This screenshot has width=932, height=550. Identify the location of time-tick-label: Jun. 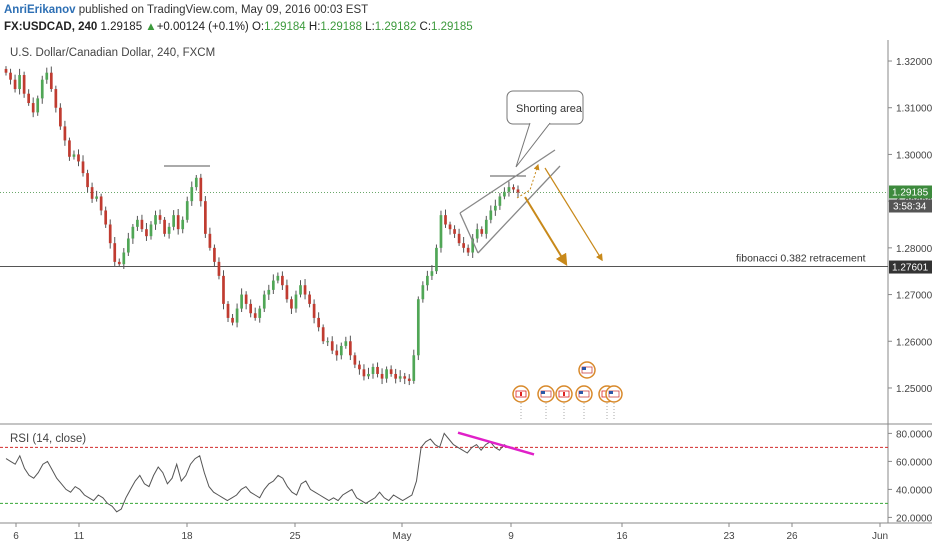
(880, 536).